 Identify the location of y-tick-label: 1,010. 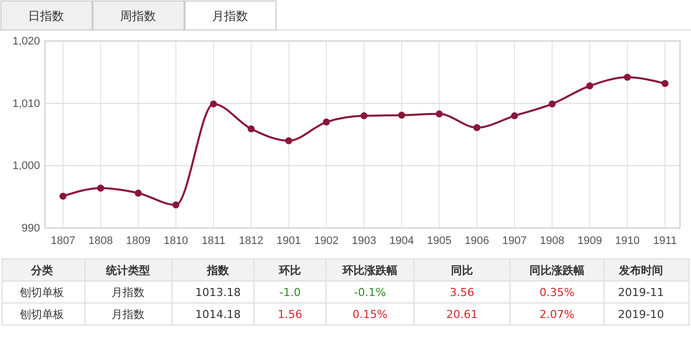
(26, 104).